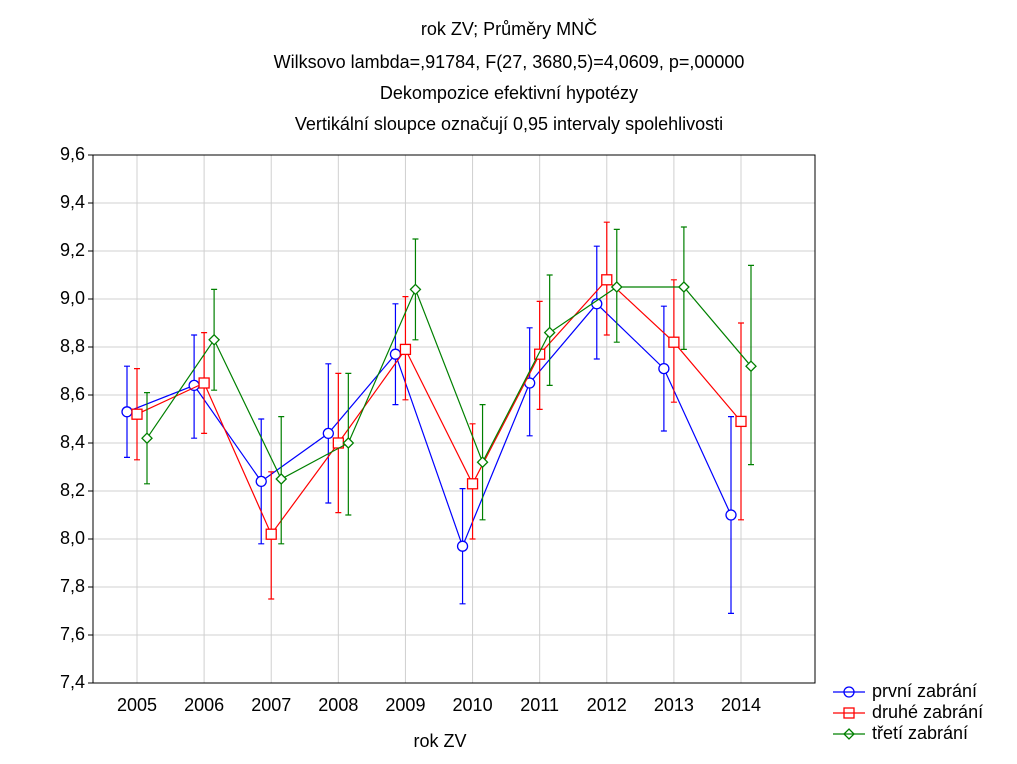  What do you see at coordinates (607, 705) in the screenshot?
I see `x-tick-label: 2012` at bounding box center [607, 705].